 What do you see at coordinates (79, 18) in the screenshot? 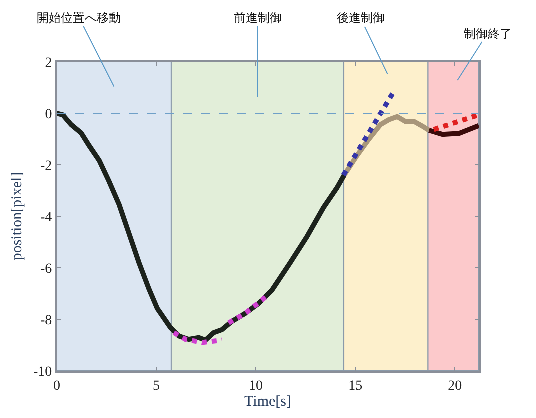
I see `band-label: 開始位置へ移動` at bounding box center [79, 18].